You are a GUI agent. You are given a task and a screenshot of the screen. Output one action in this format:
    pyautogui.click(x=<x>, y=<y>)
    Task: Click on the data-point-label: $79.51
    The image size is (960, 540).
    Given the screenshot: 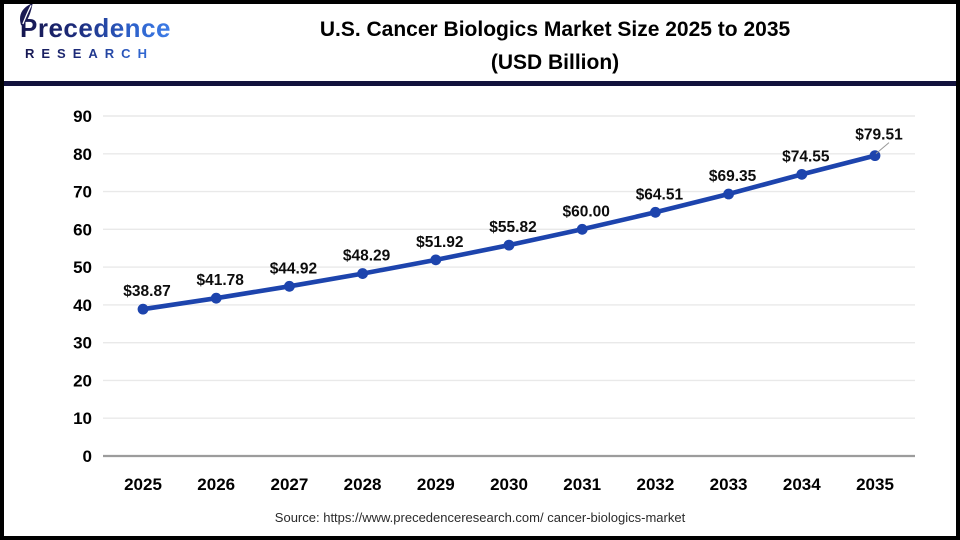 What is the action you would take?
    pyautogui.click(x=879, y=135)
    